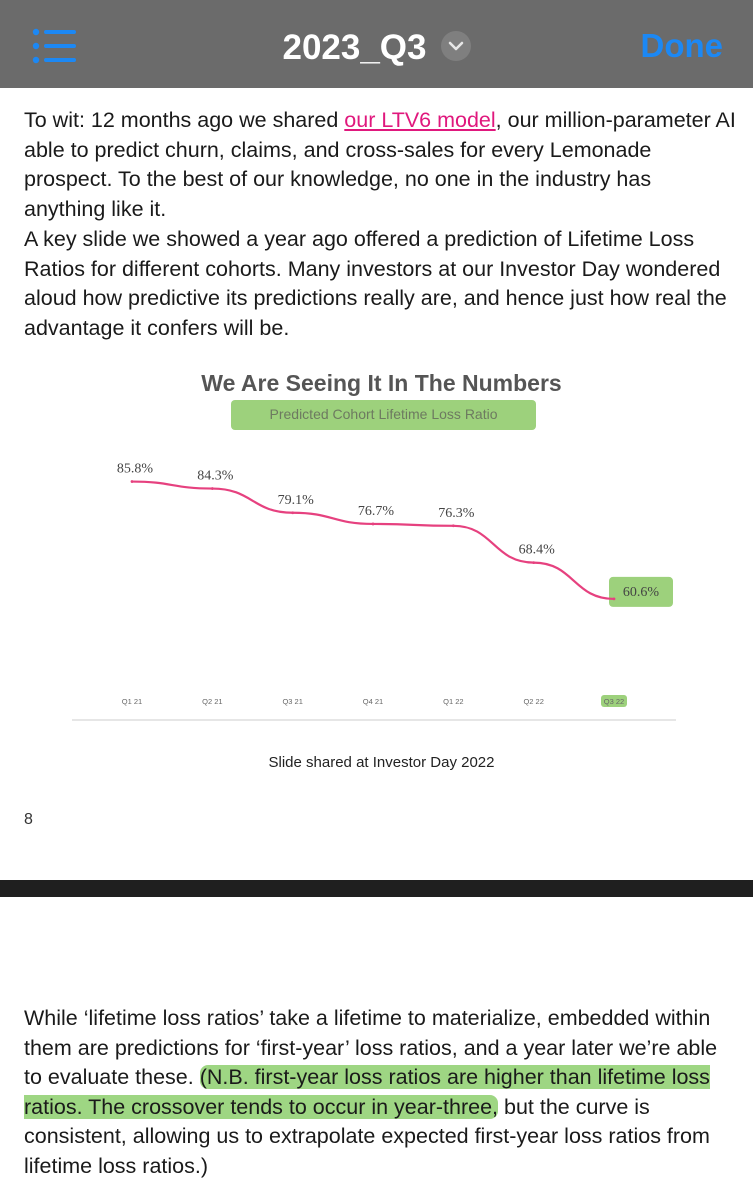  Describe the element at coordinates (135, 469) in the screenshot. I see `data-label: 85.8%` at that location.